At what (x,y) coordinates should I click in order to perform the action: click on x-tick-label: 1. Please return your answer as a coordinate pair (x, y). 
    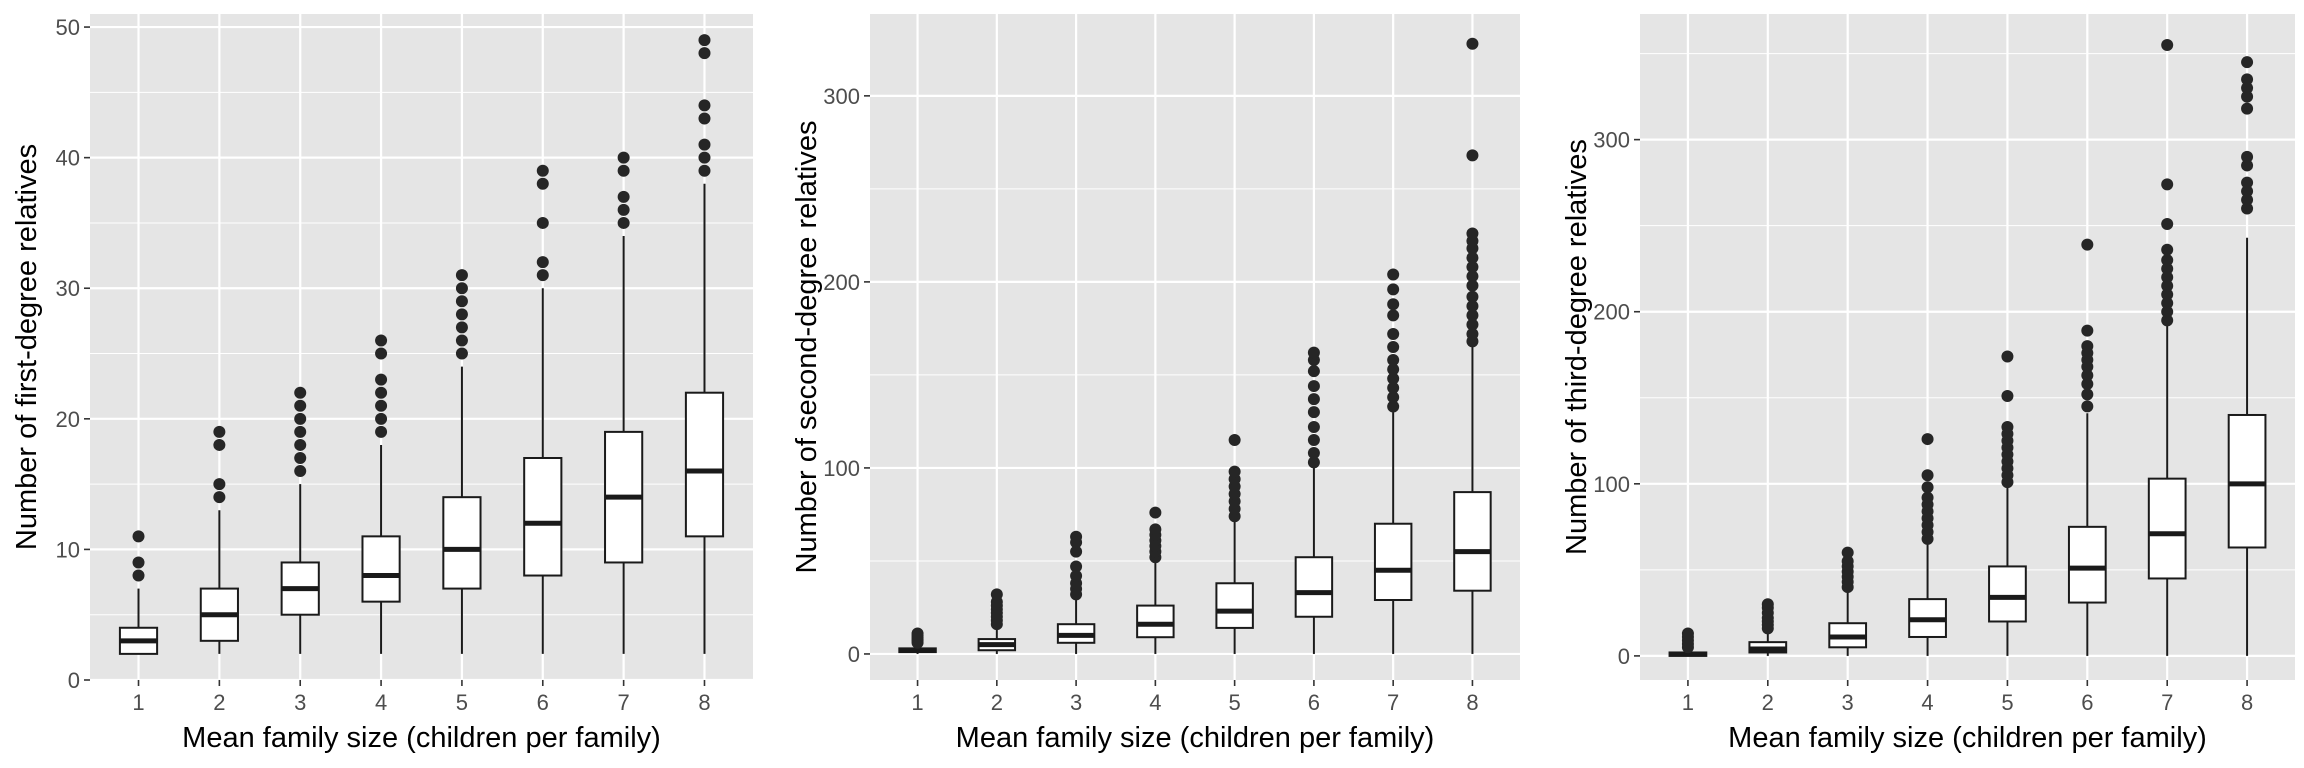
    Looking at the image, I should click on (1688, 702).